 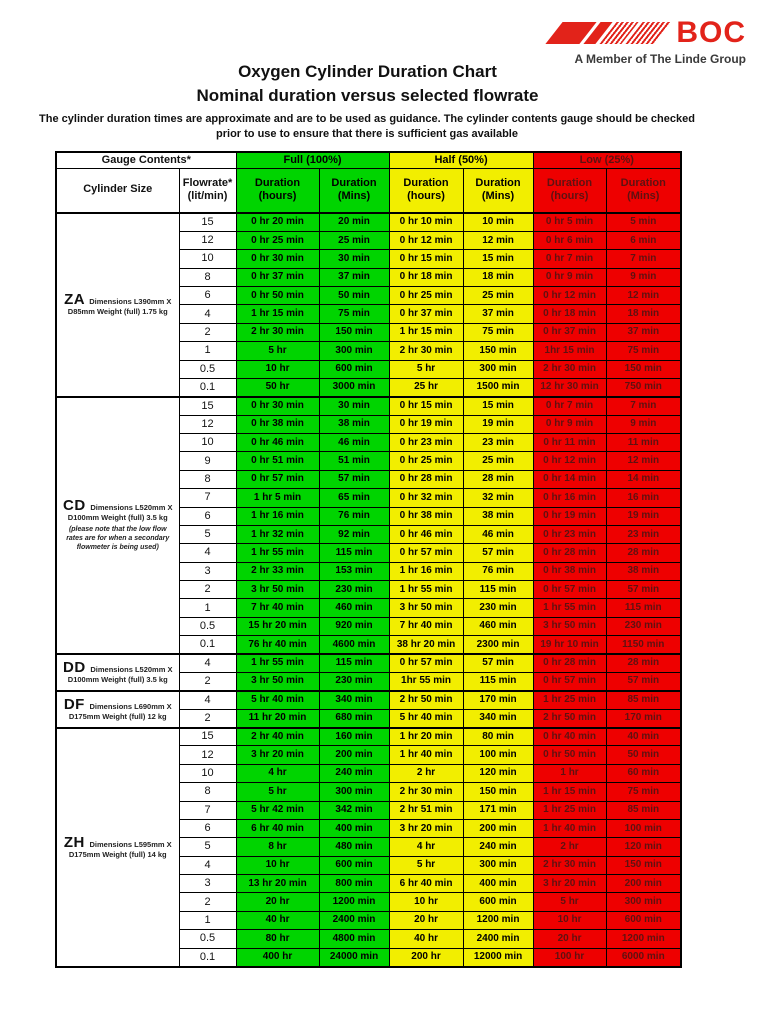 I want to click on duration-cell: 100 min, so click(x=498, y=755).